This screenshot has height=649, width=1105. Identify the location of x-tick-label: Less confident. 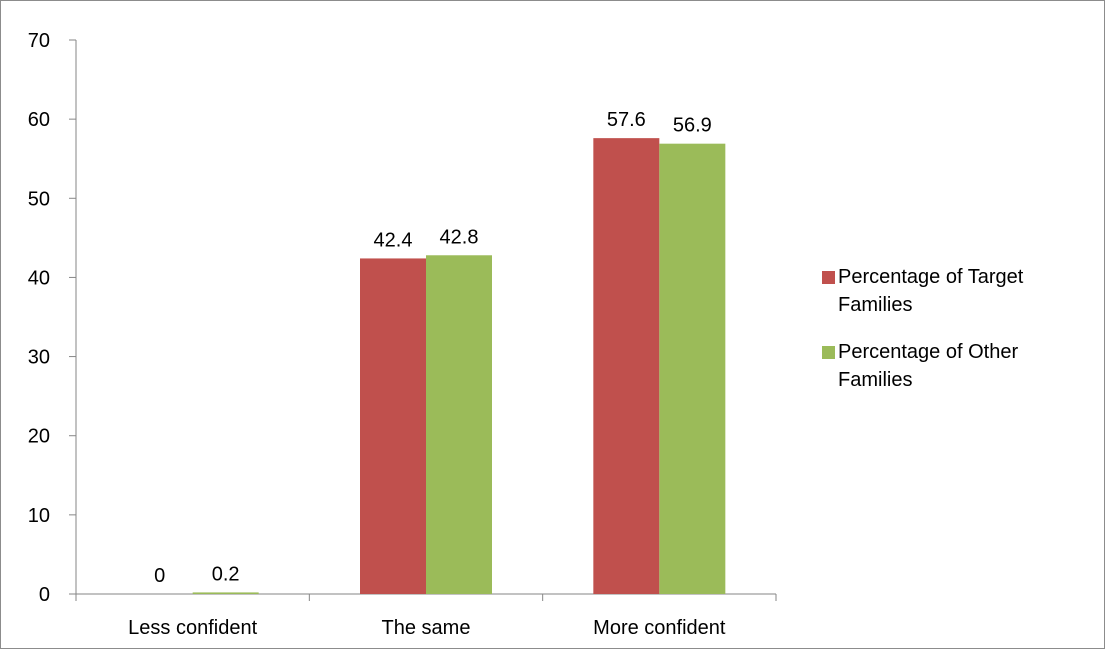
(192, 628).